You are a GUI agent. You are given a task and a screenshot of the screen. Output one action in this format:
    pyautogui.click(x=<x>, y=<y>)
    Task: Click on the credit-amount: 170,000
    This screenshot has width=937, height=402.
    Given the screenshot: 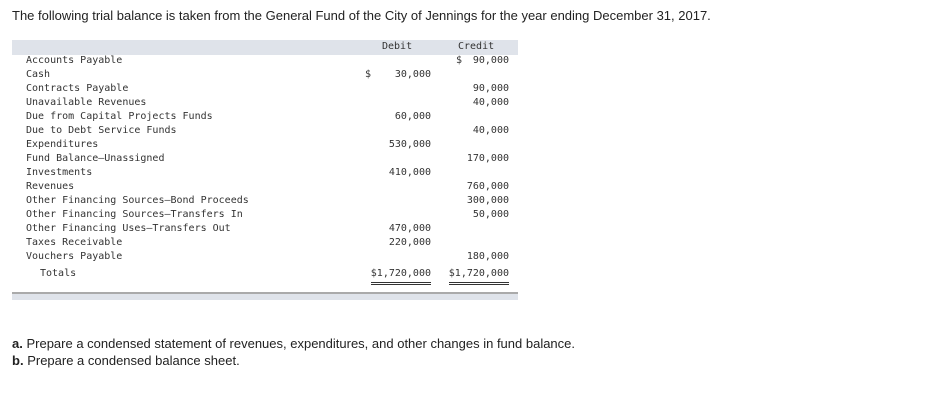 What is the action you would take?
    pyautogui.click(x=487, y=158)
    